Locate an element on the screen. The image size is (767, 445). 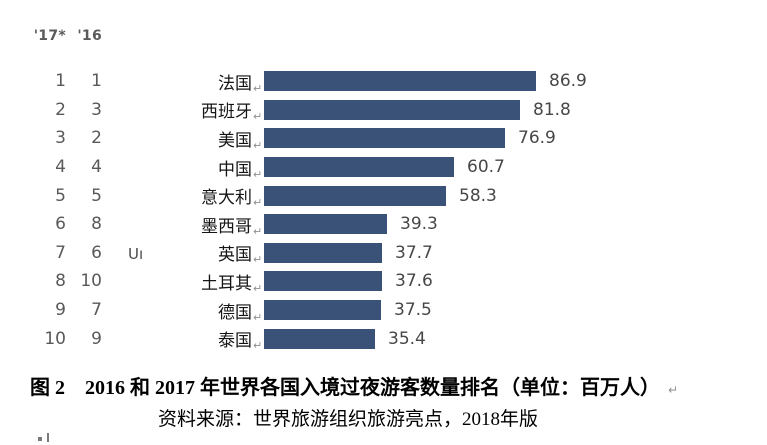
country-label: 意大利 is located at coordinates (226, 198).